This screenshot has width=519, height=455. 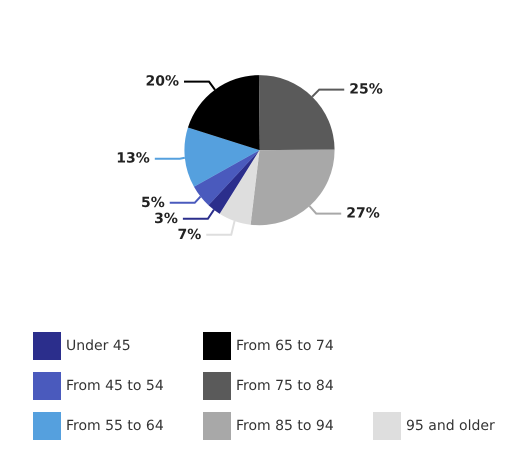 What do you see at coordinates (115, 386) in the screenshot?
I see `legend-label: From 45 to 54` at bounding box center [115, 386].